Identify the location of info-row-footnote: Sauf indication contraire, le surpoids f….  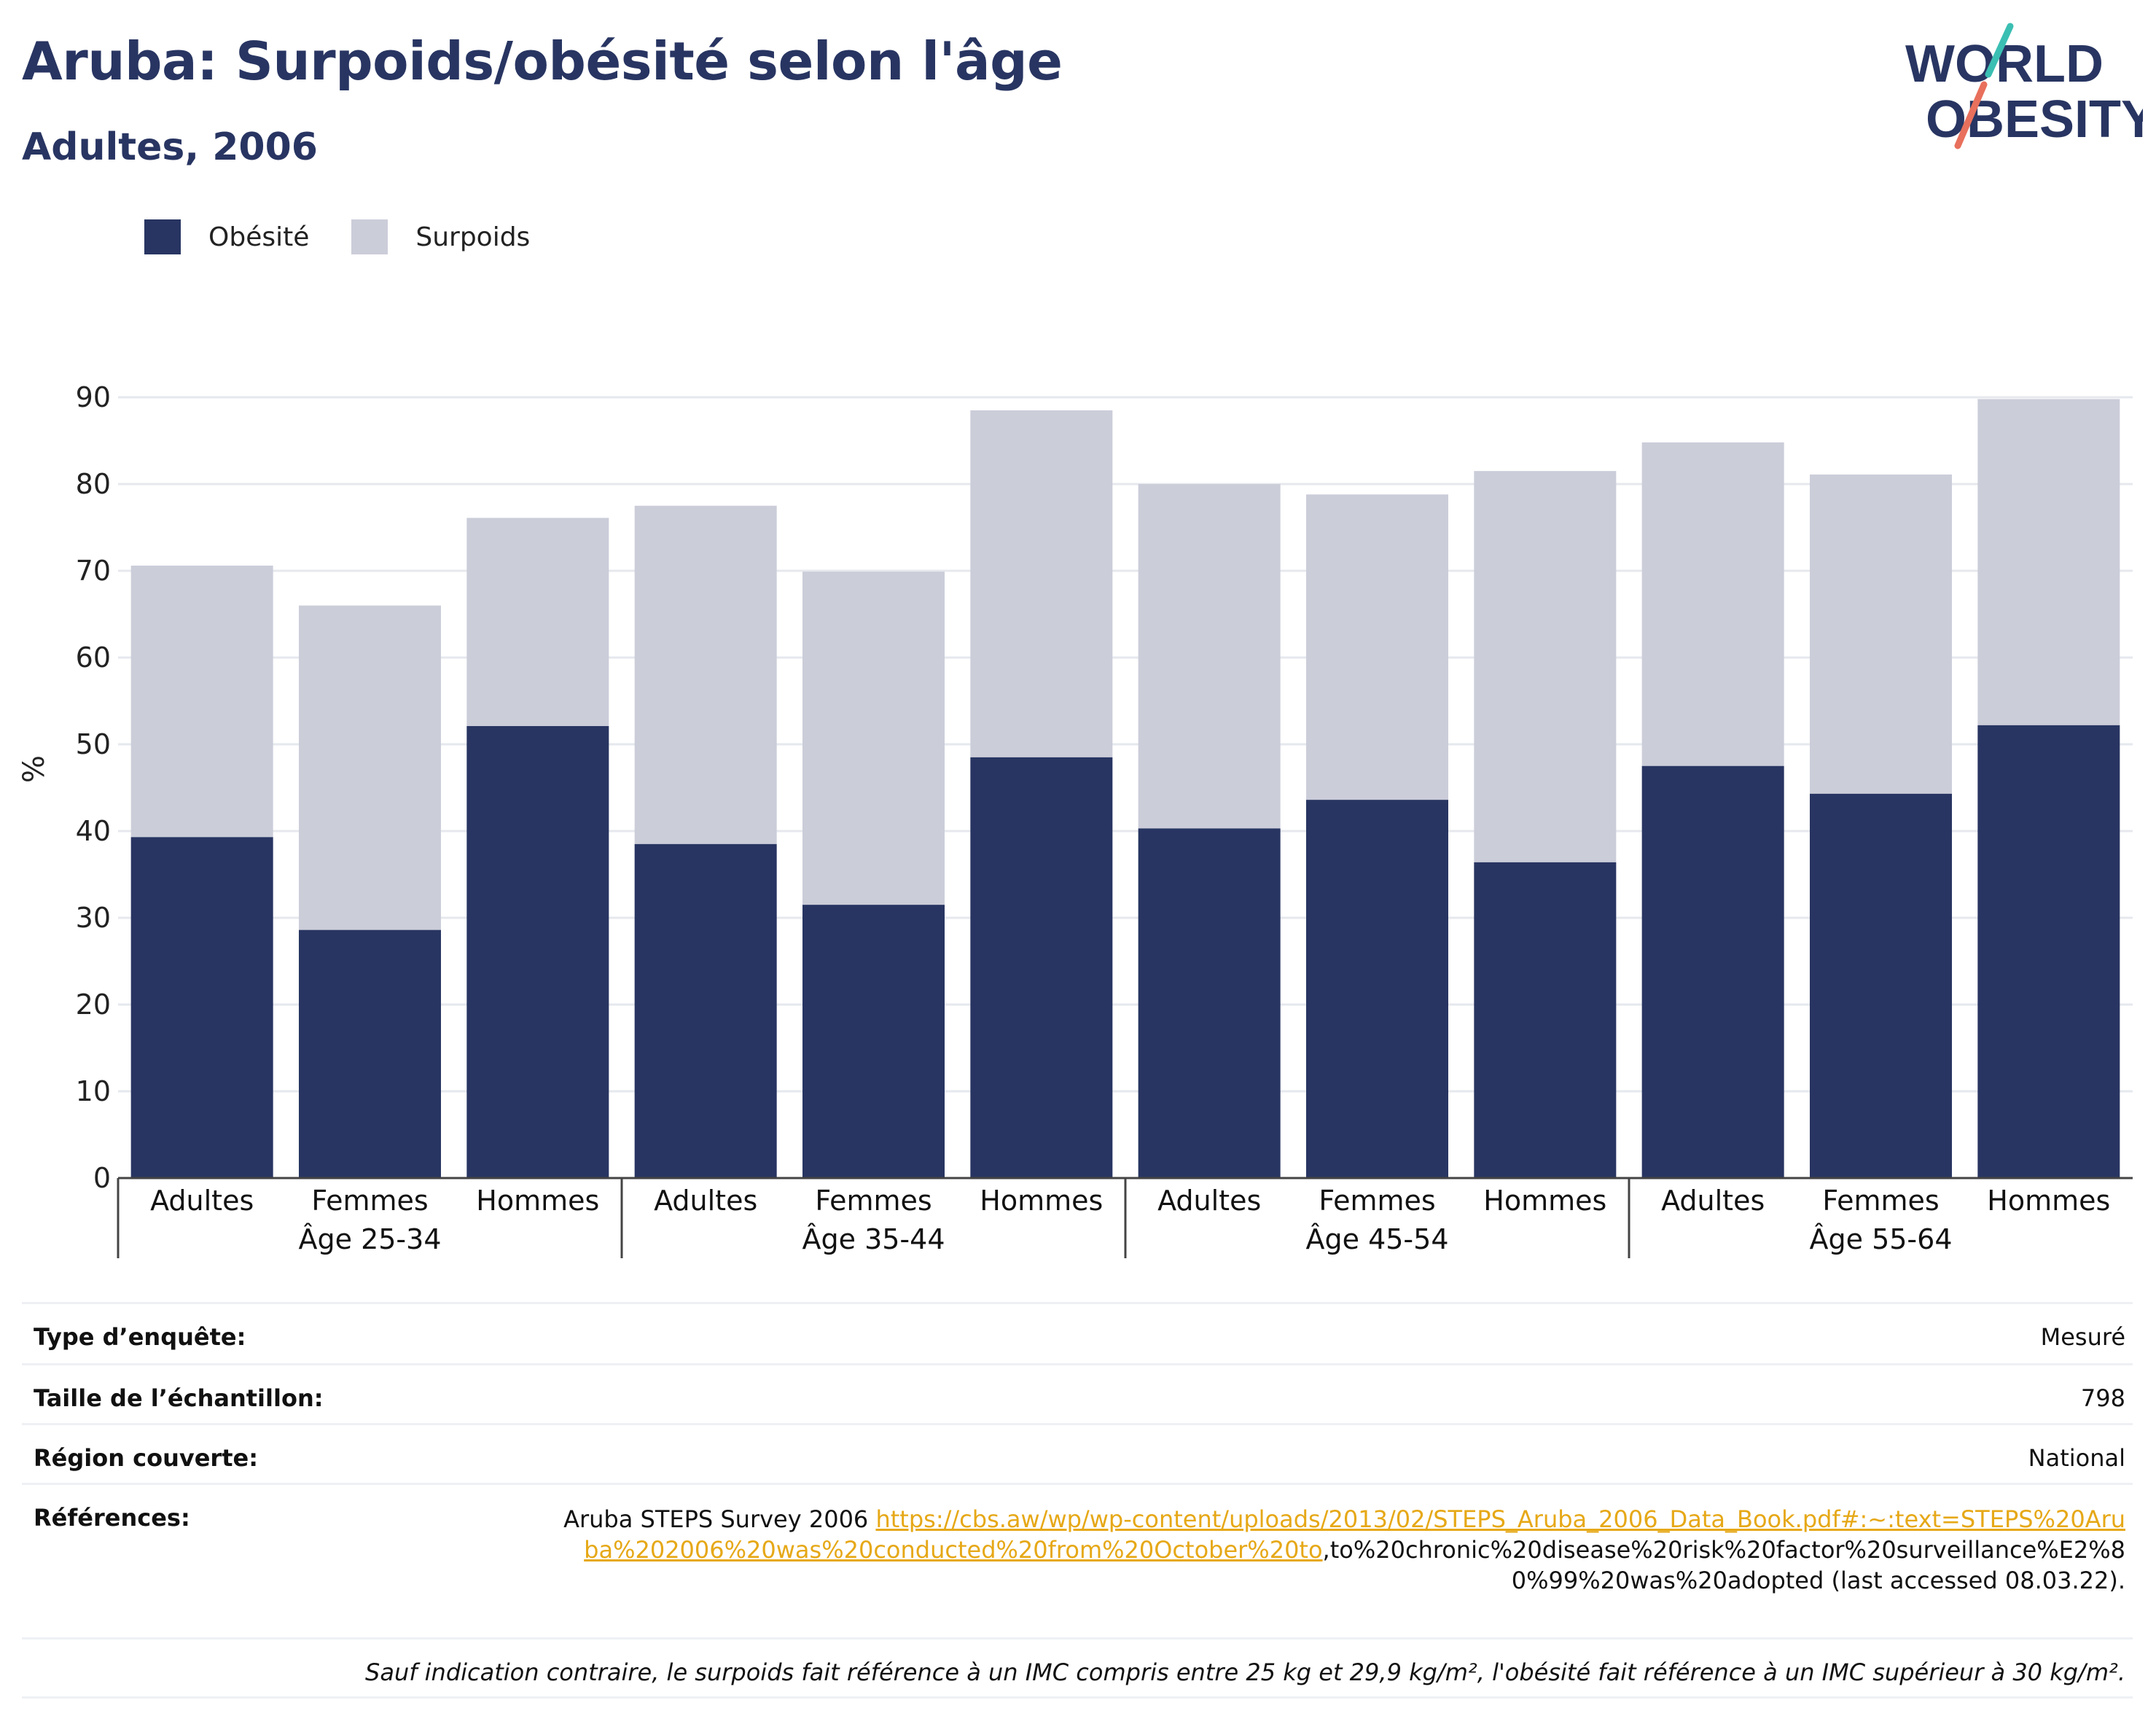
(1077, 1668).